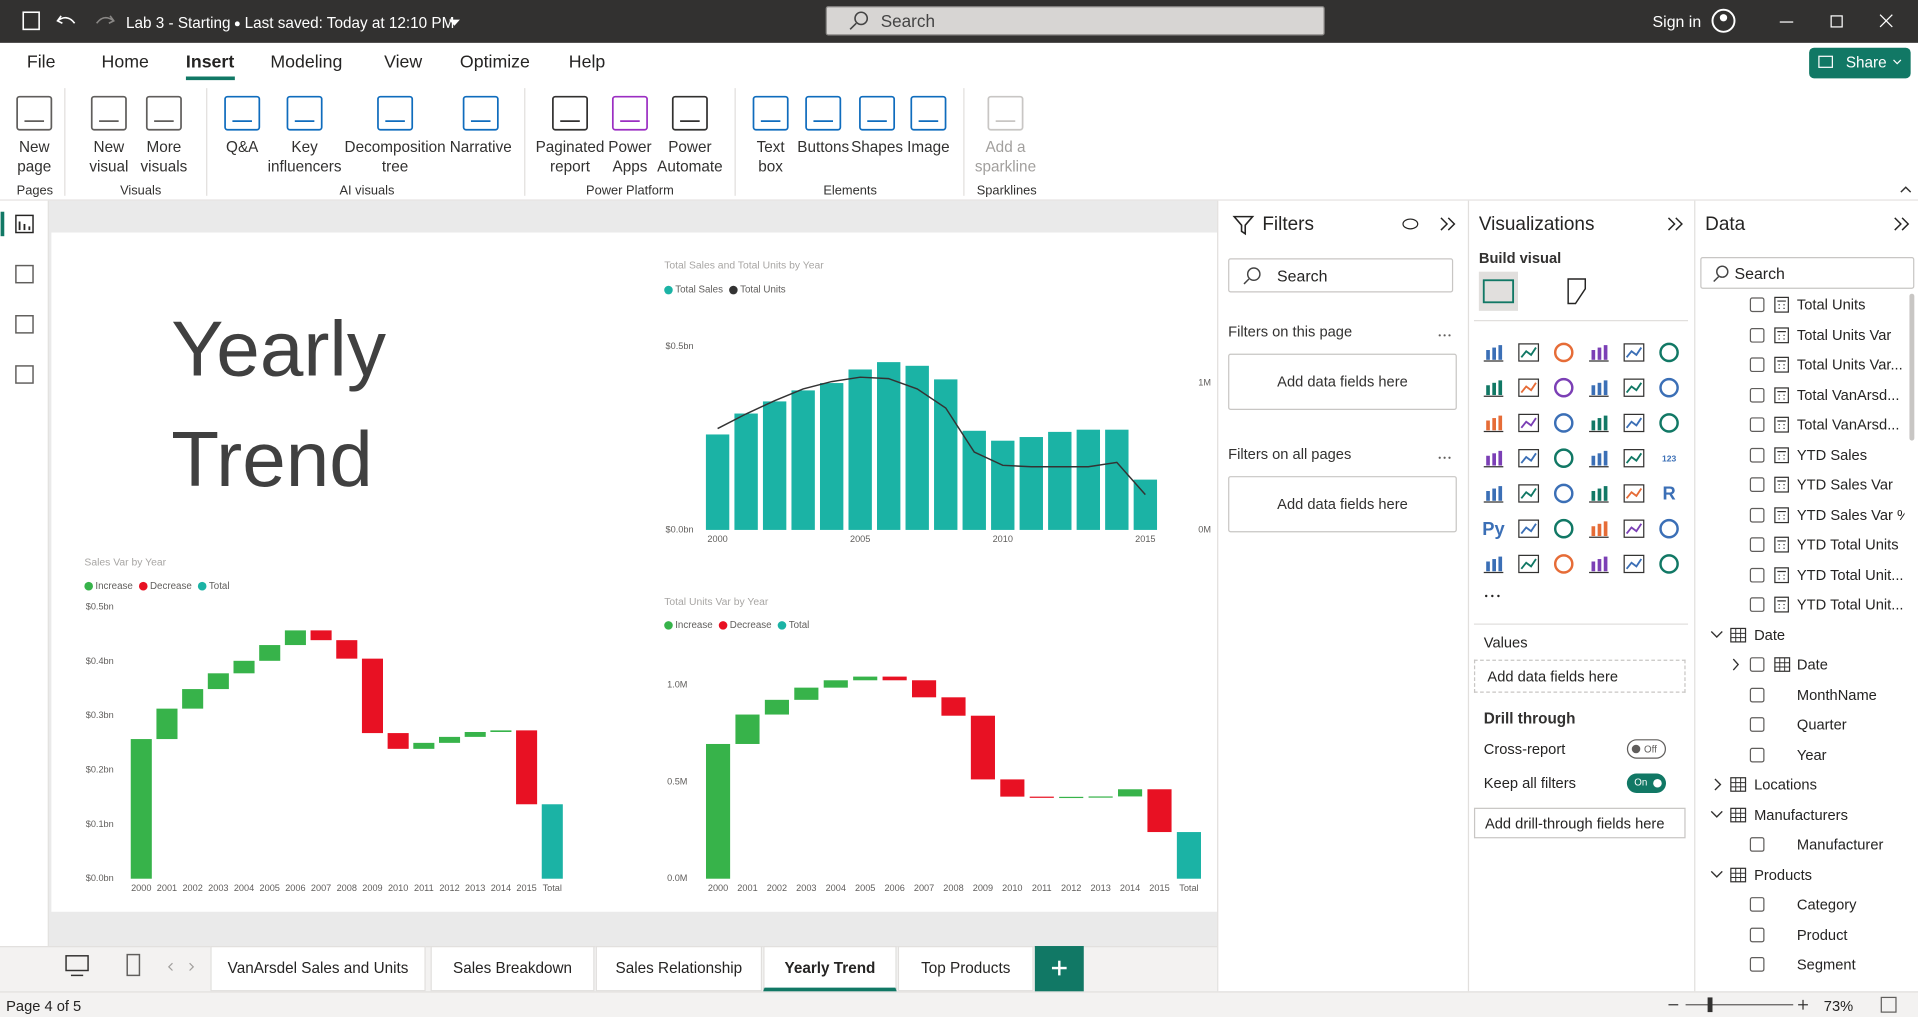 The height and width of the screenshot is (1017, 1918). I want to click on field-row: Manufacturers, so click(1799, 814).